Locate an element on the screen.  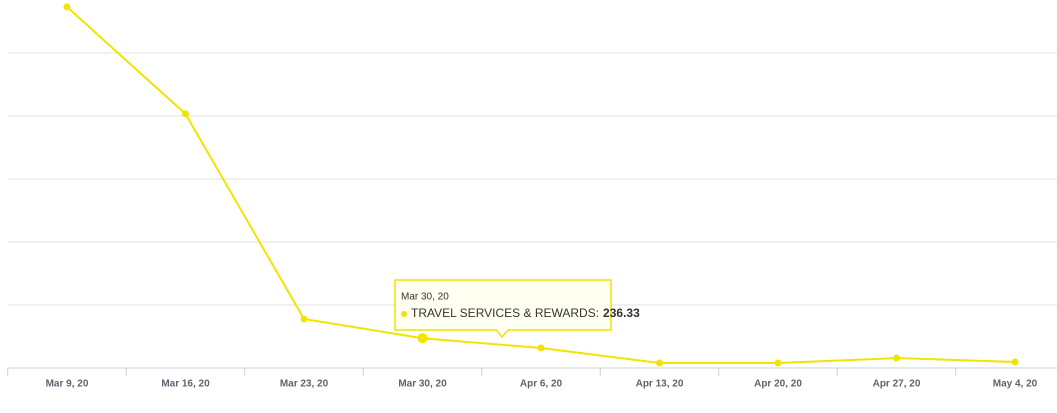
tooltip-box is located at coordinates (503, 309).